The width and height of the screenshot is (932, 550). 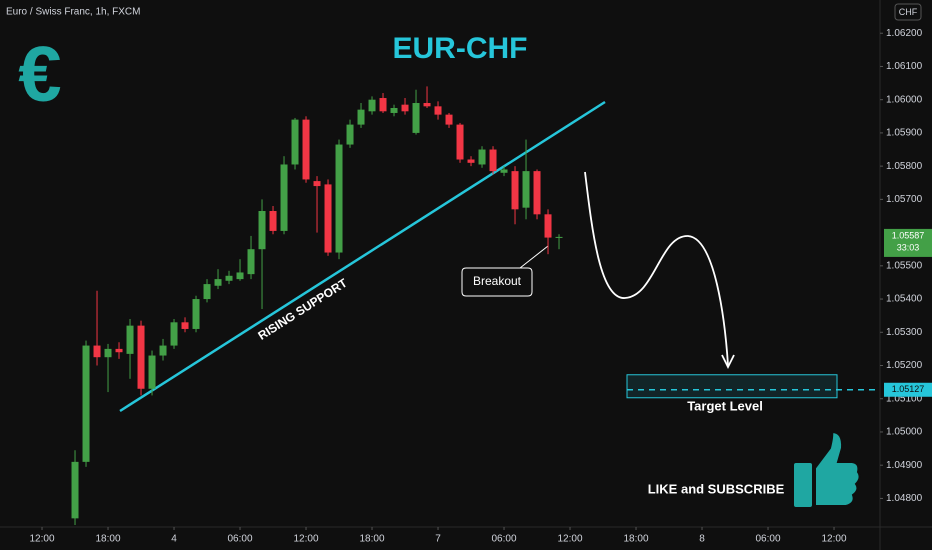 I want to click on x-tick-label: 4, so click(x=174, y=539).